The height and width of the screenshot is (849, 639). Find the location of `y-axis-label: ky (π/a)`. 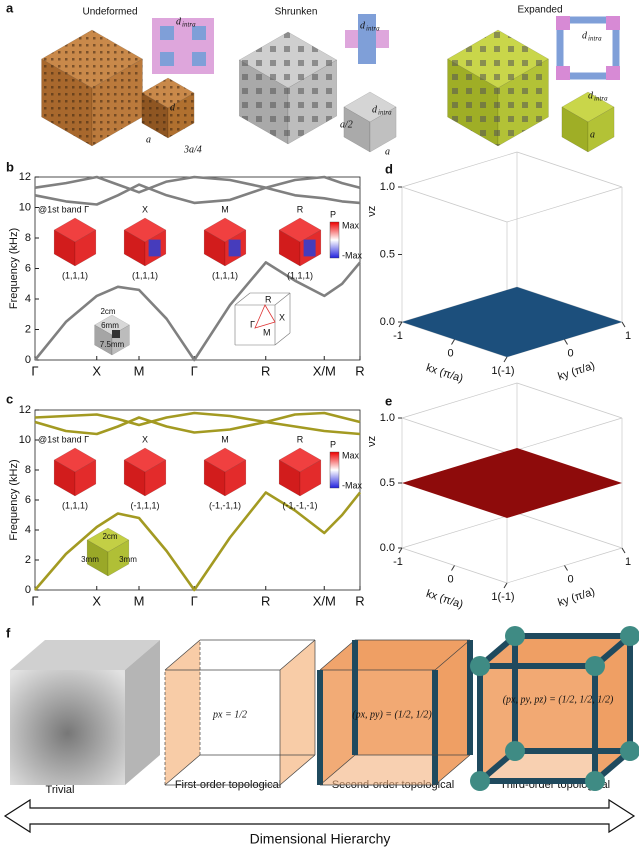

y-axis-label: ky (π/a) is located at coordinates (576, 597).